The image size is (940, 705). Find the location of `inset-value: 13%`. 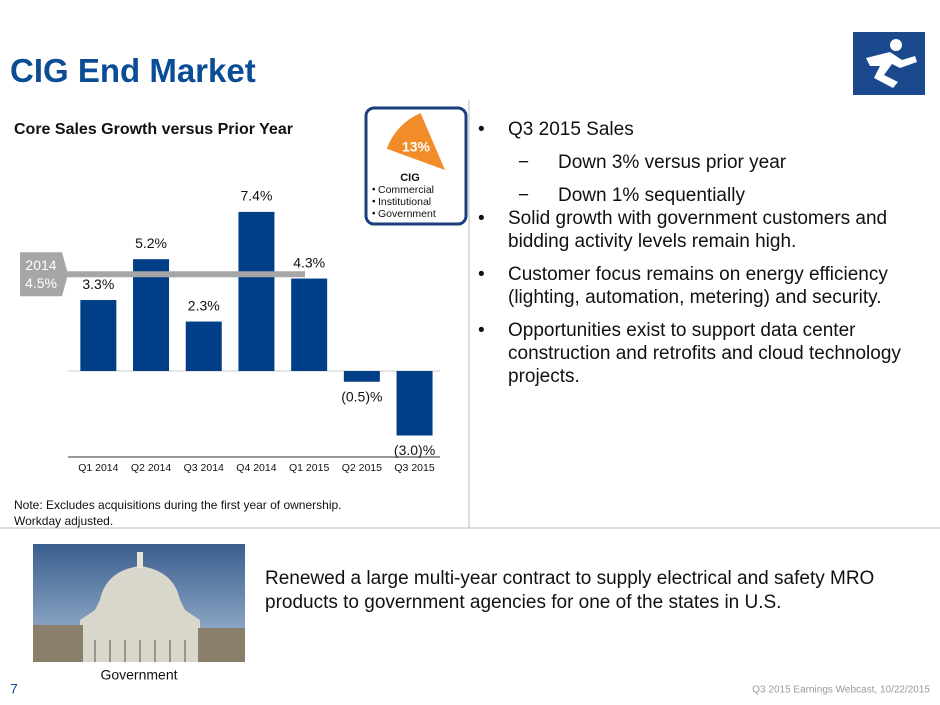

inset-value: 13% is located at coordinates (416, 147).